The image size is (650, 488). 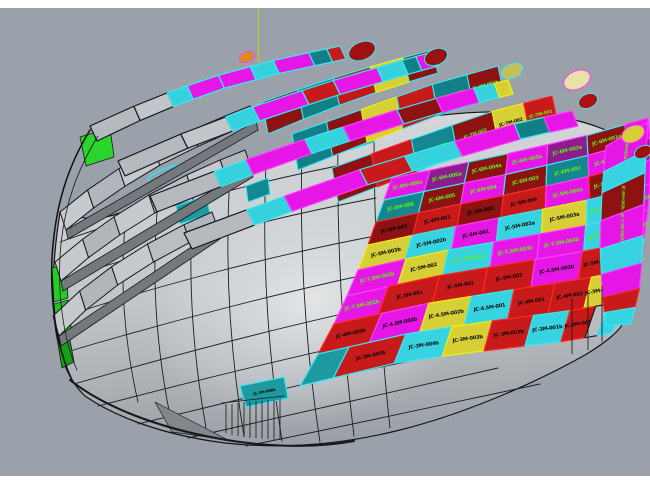 I want to click on hull-bottom-edge, so click(x=212, y=413).